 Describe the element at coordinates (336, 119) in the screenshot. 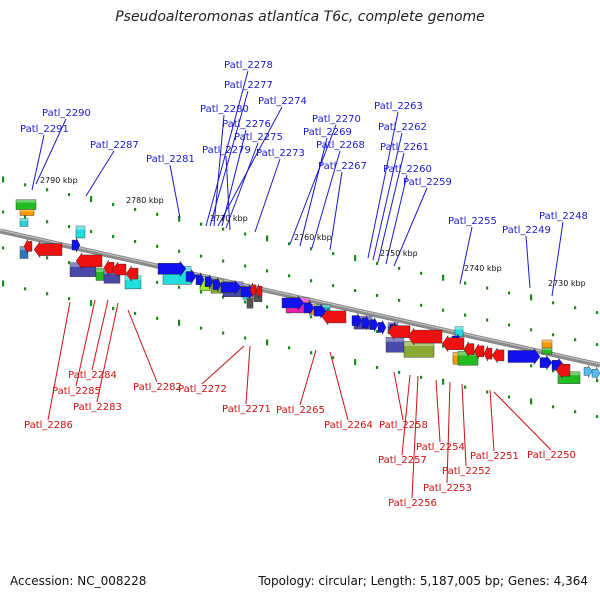

I see `forward-gene-label: Patl_2270` at that location.